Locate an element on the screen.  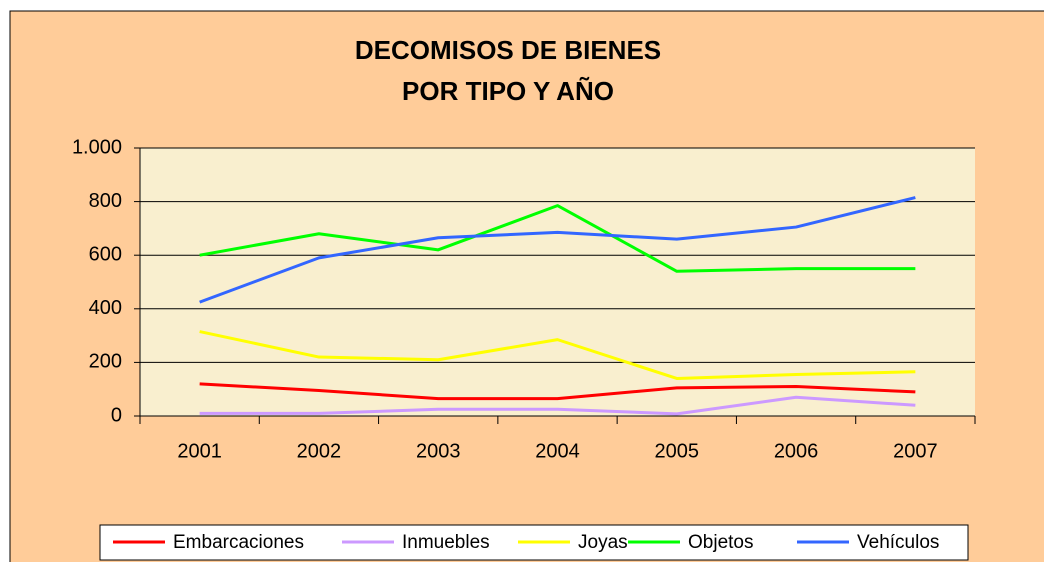
y-tick-label: 800 is located at coordinates (105, 201).